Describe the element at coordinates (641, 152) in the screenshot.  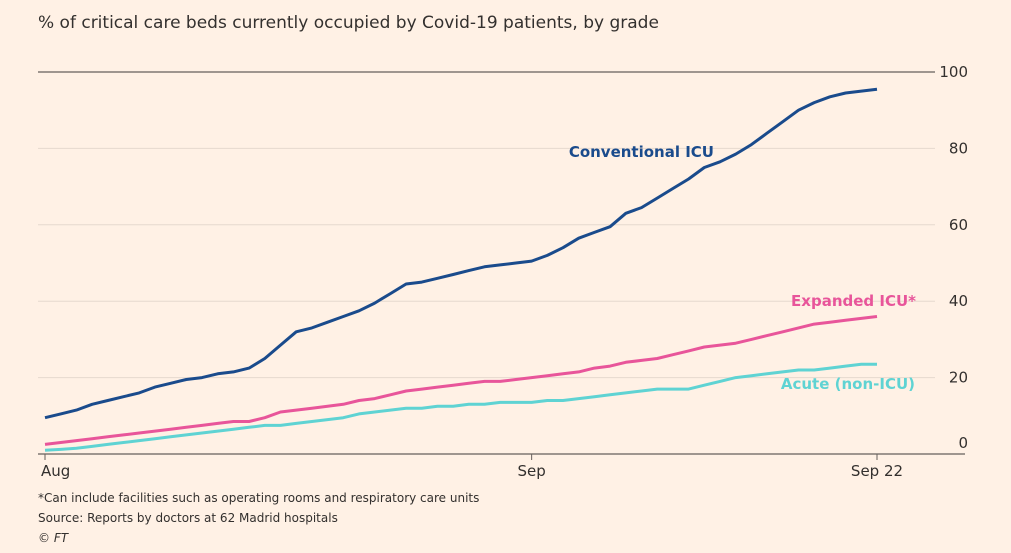
I see `series-label: Conventional ICU` at that location.